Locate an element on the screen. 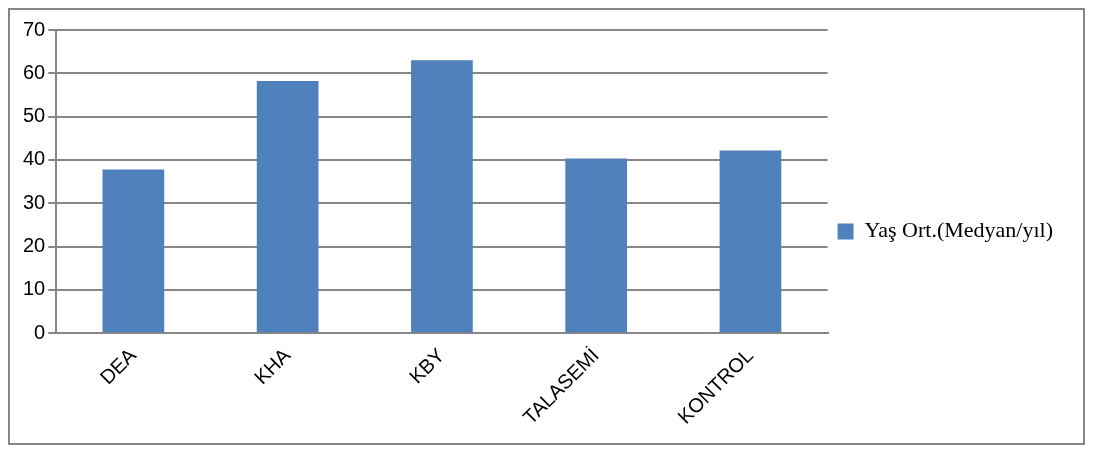 This screenshot has width=1097, height=457. y-tick-label: 50 is located at coordinates (34, 115).